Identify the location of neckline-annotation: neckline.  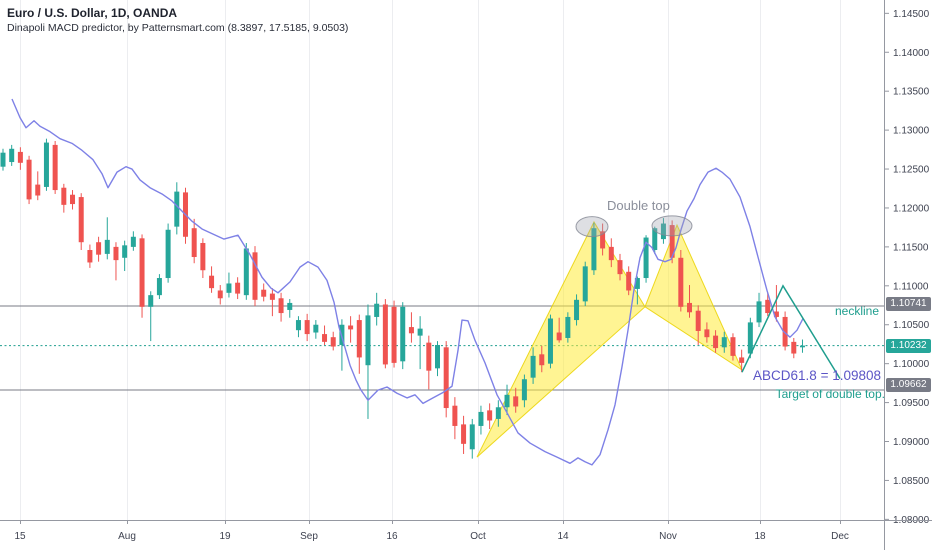
(856, 311).